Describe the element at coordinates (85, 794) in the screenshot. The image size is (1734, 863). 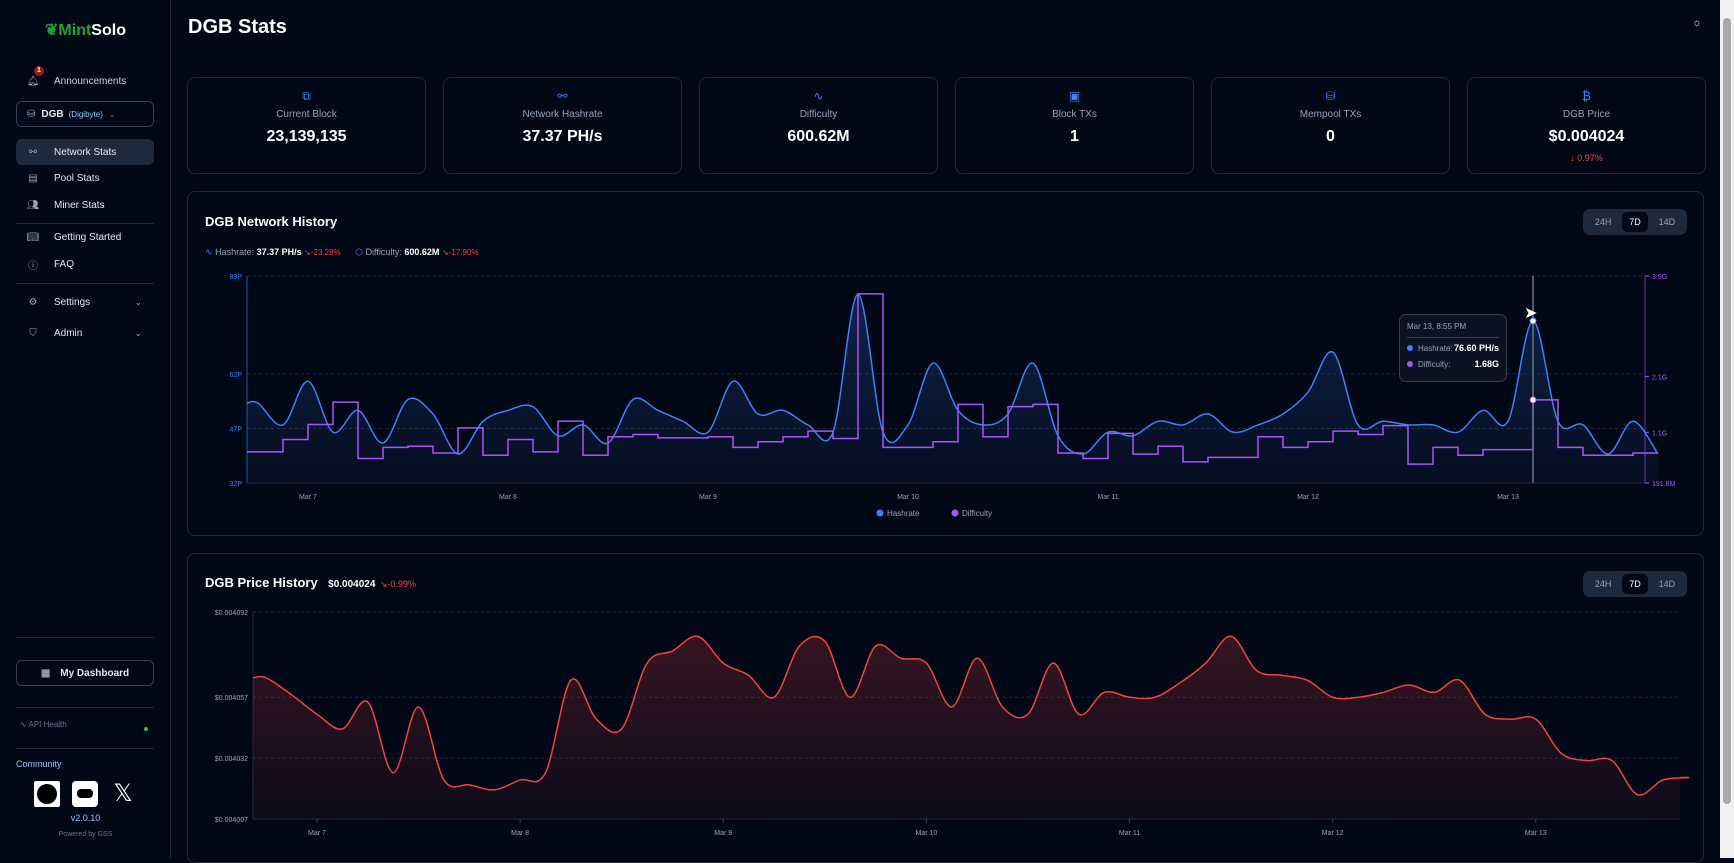
I see `discord-icon` at that location.